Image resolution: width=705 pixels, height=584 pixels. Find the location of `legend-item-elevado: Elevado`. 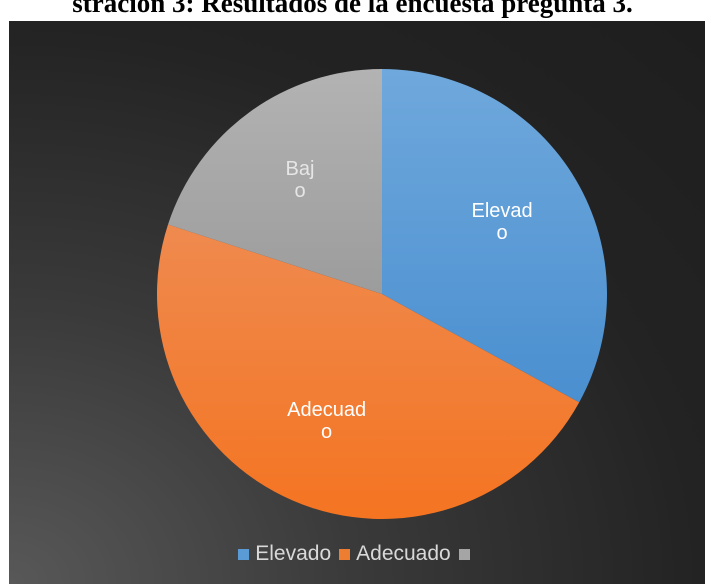

legend-item-elevado: Elevado is located at coordinates (284, 554).